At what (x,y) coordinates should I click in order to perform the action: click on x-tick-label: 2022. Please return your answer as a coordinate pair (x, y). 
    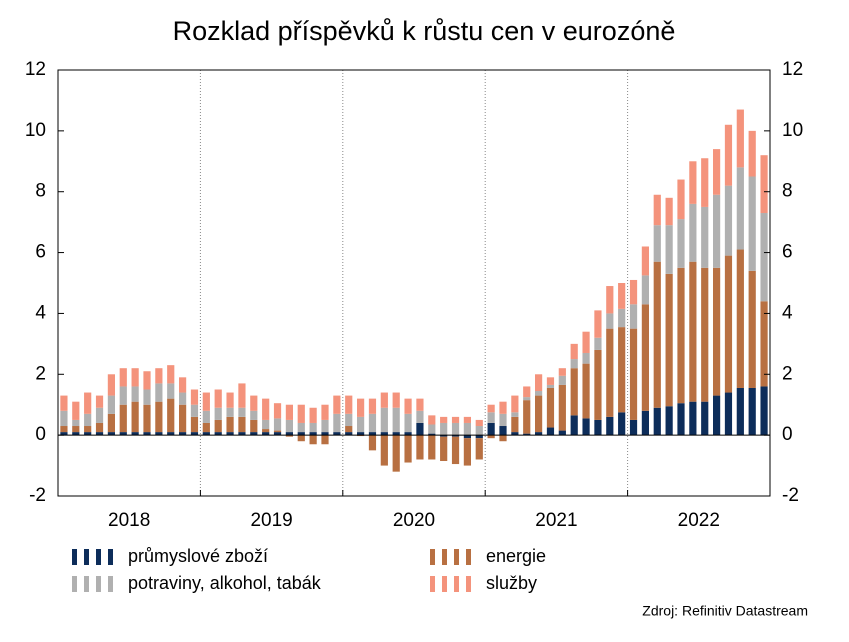
    Looking at the image, I should click on (699, 520).